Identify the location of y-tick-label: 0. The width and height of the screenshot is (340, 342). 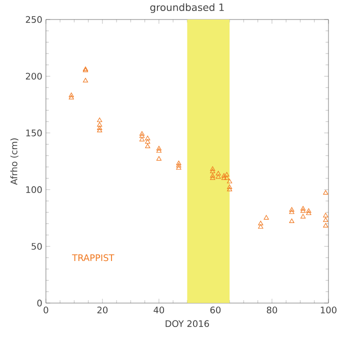
(39, 303).